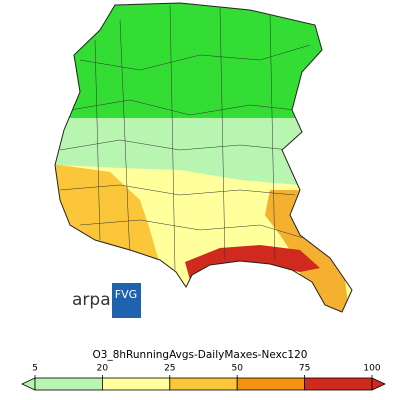 The width and height of the screenshot is (400, 400). What do you see at coordinates (103, 369) in the screenshot?
I see `colorbar-tick-label: 20` at bounding box center [103, 369].